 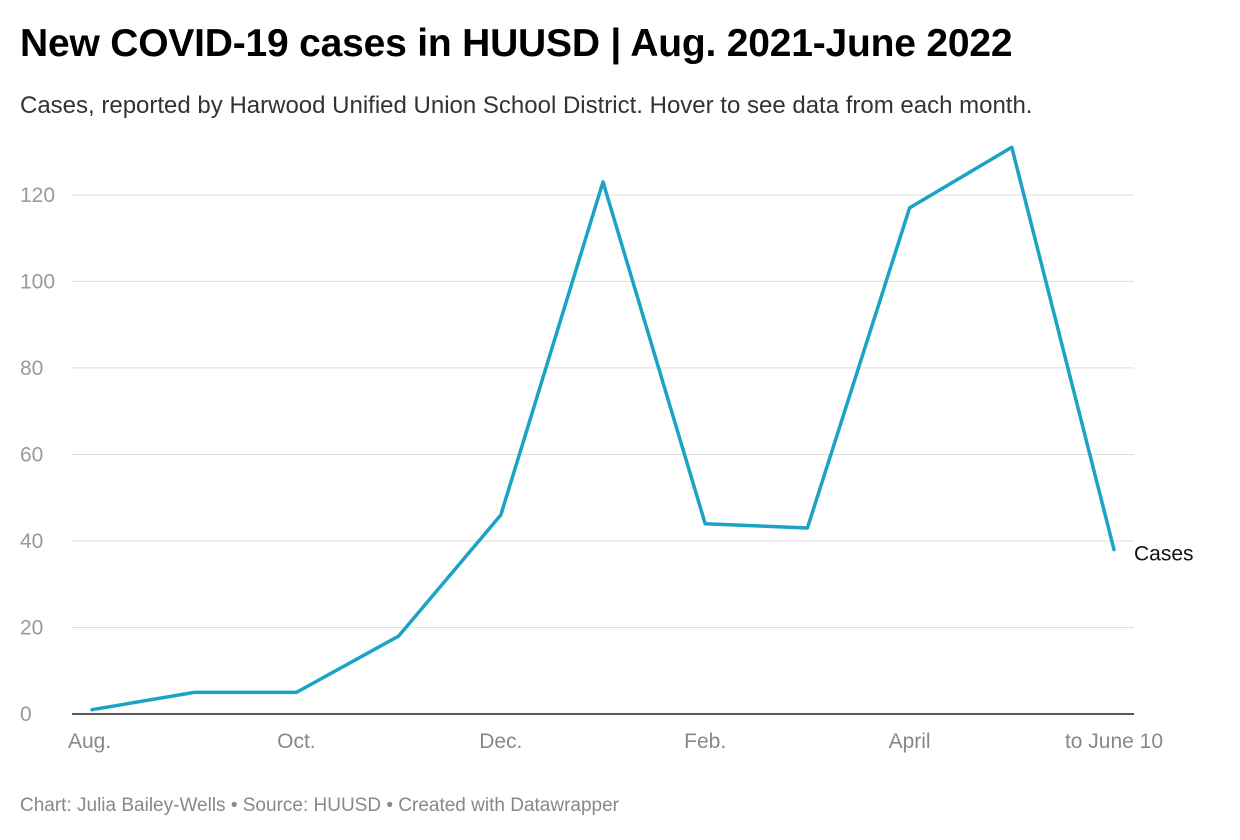 What do you see at coordinates (26, 714) in the screenshot?
I see `y-tick-label: 0` at bounding box center [26, 714].